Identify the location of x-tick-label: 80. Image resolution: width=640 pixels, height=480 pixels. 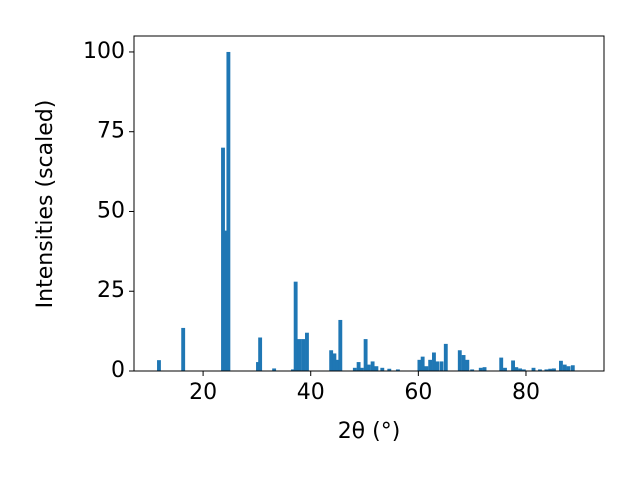
(526, 392).